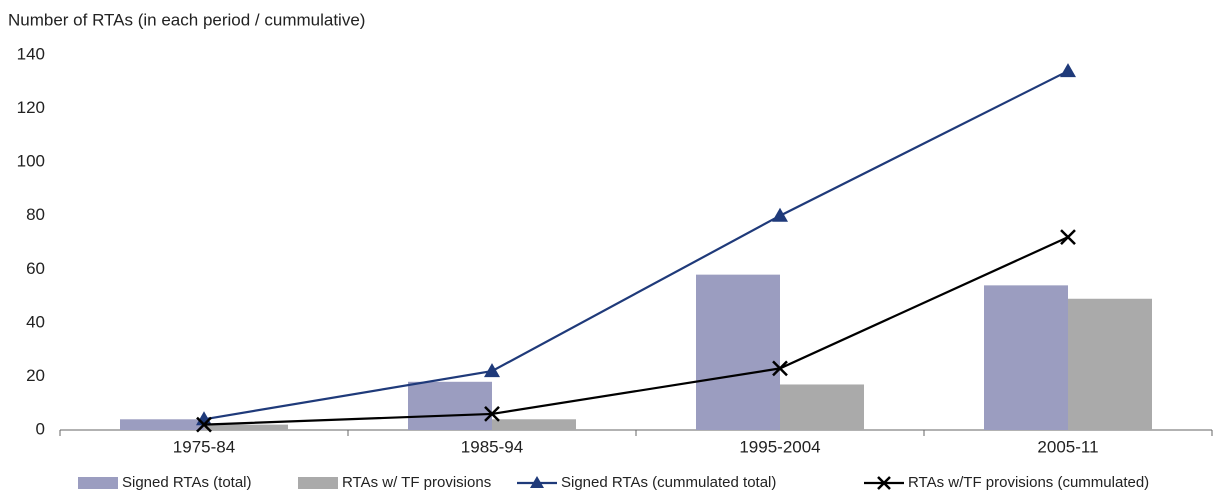 This screenshot has height=494, width=1215. I want to click on x-tick-label: 2005-11, so click(1067, 446).